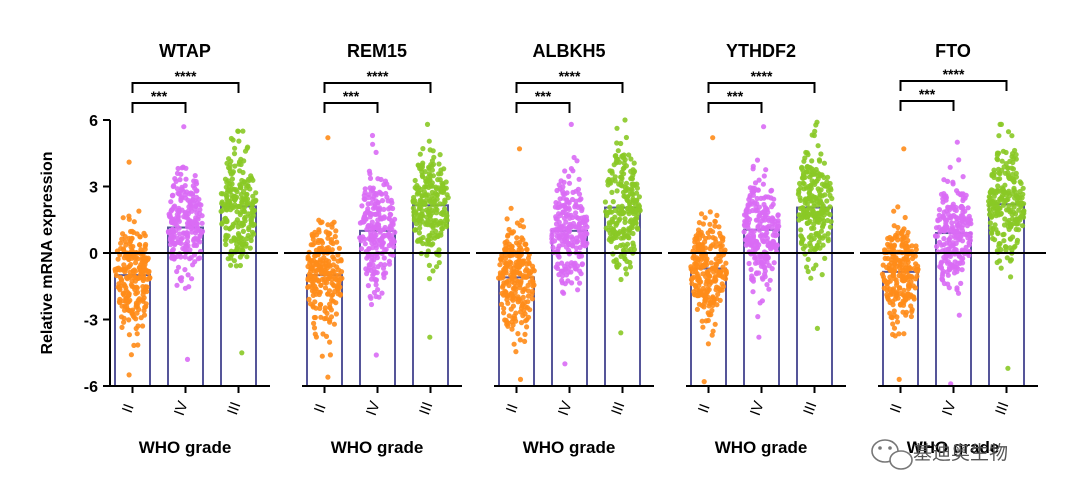  Describe the element at coordinates (565, 408) in the screenshot. I see `category-label: IV` at that location.